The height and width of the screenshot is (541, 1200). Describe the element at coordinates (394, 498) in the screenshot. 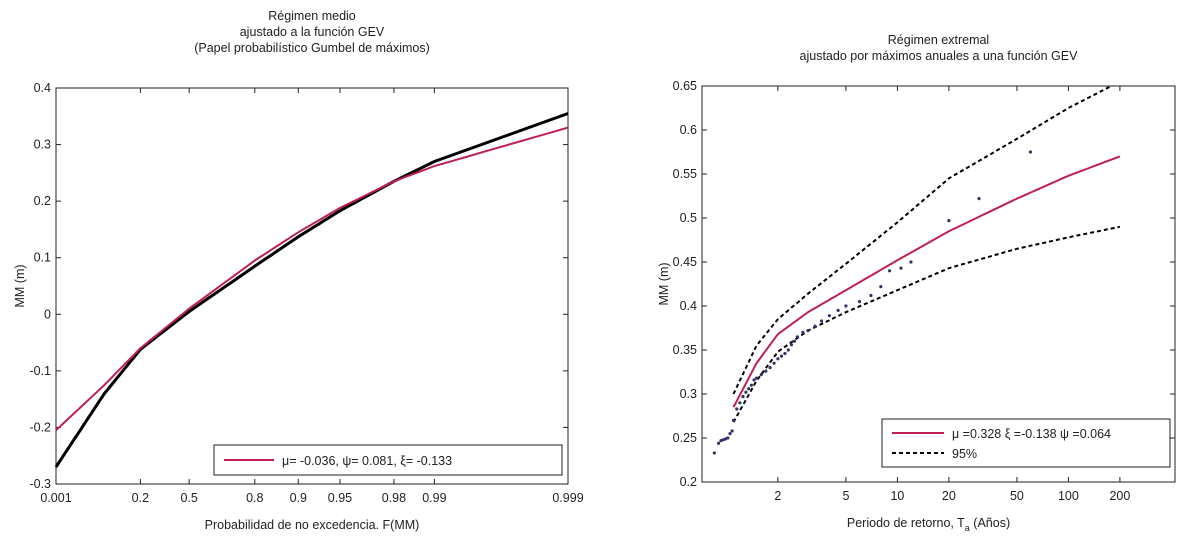

I see `chart-1-x-tick-label: 0.98` at that location.